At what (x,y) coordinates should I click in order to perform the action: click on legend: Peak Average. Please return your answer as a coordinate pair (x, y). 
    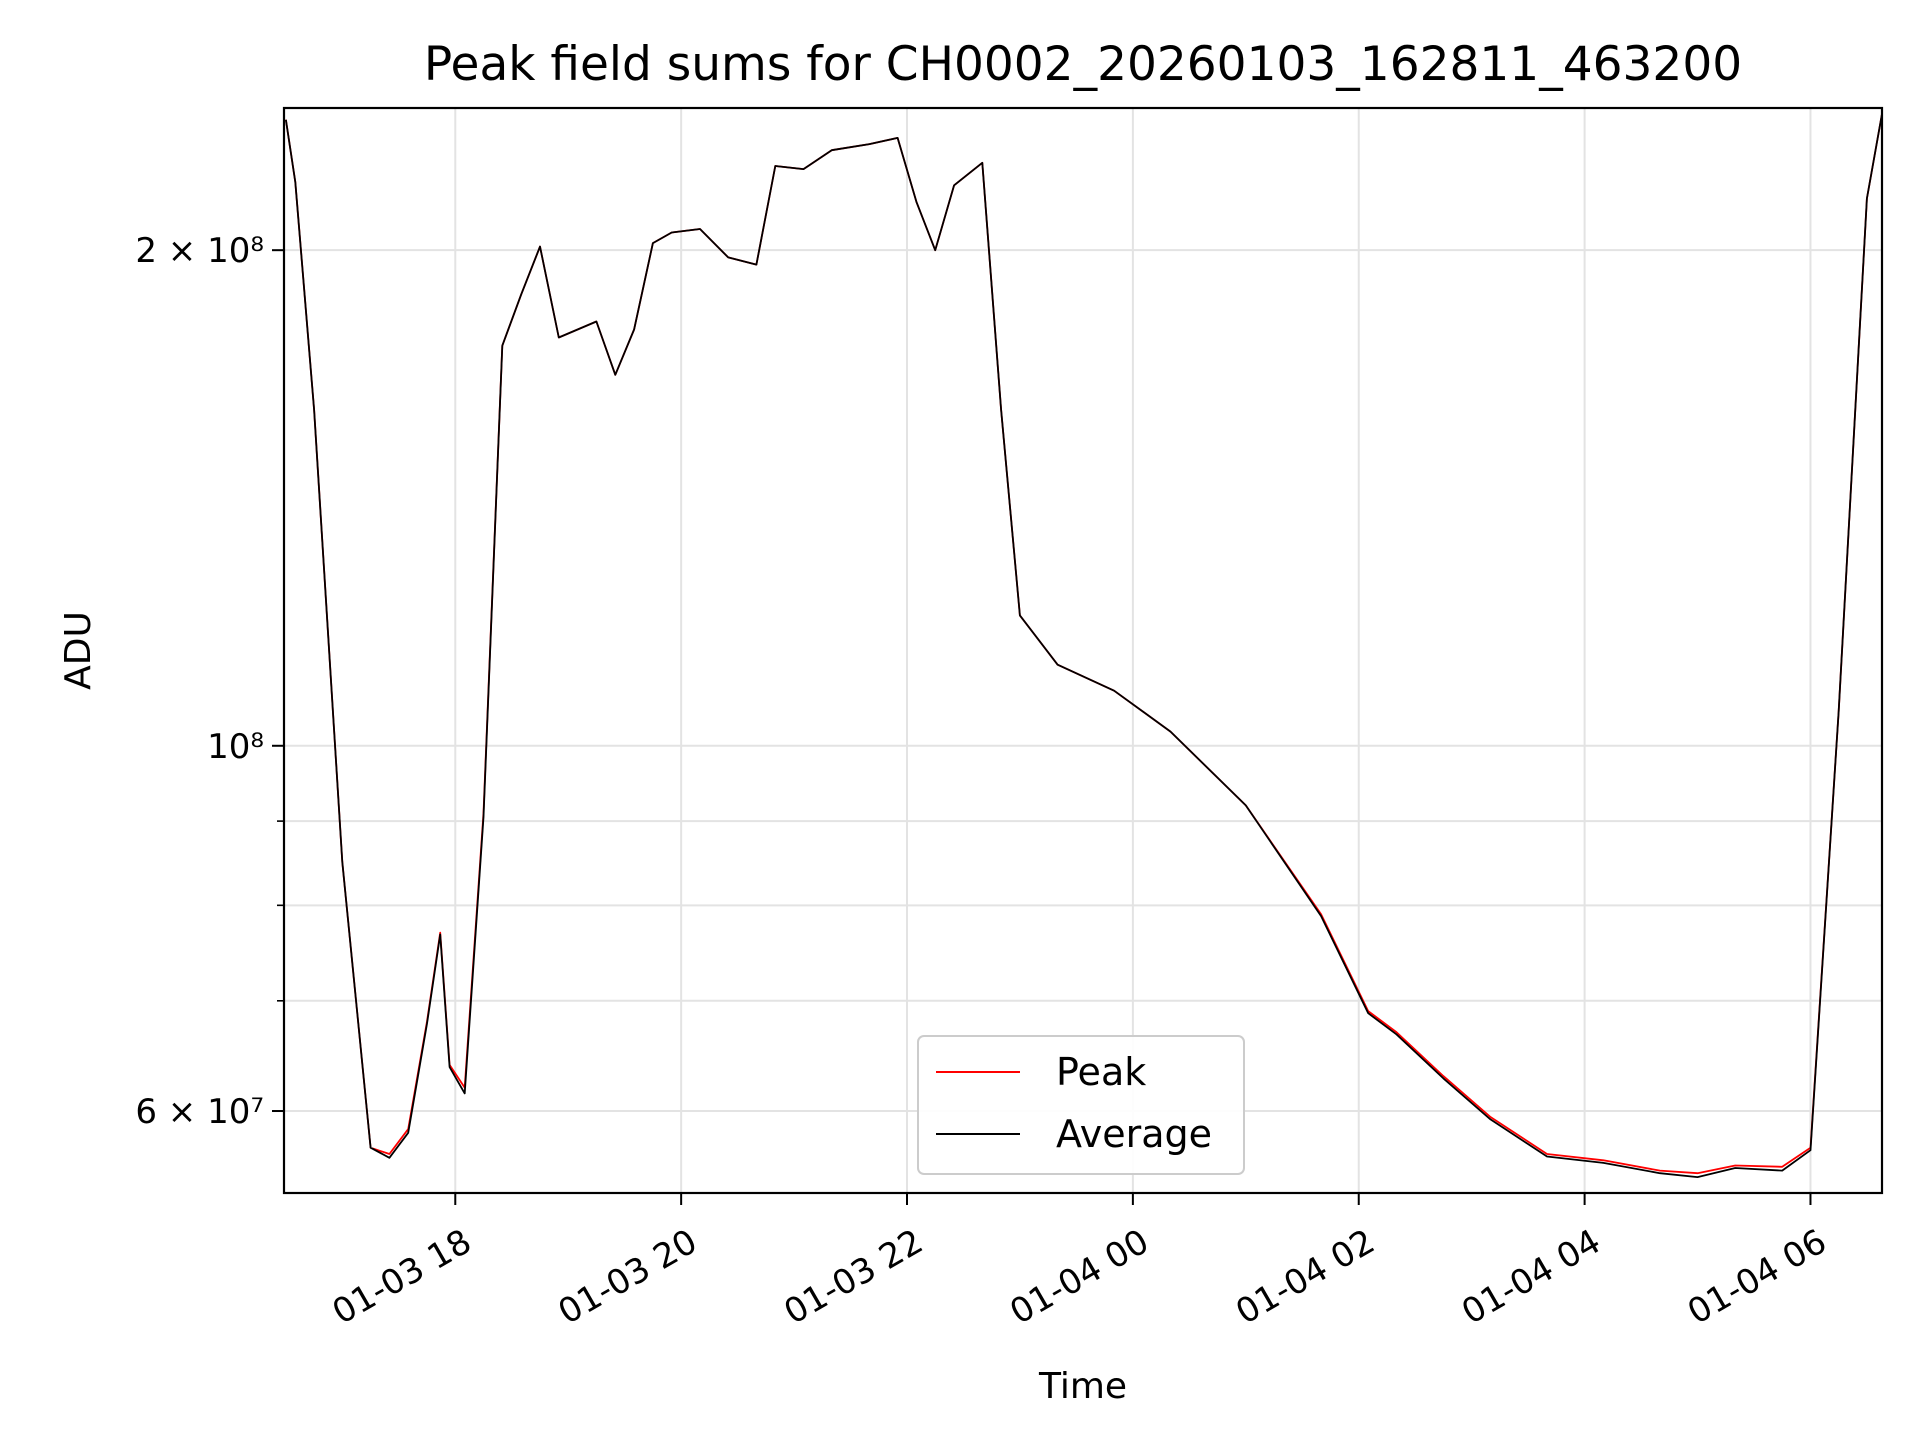
    Looking at the image, I should click on (1081, 1105).